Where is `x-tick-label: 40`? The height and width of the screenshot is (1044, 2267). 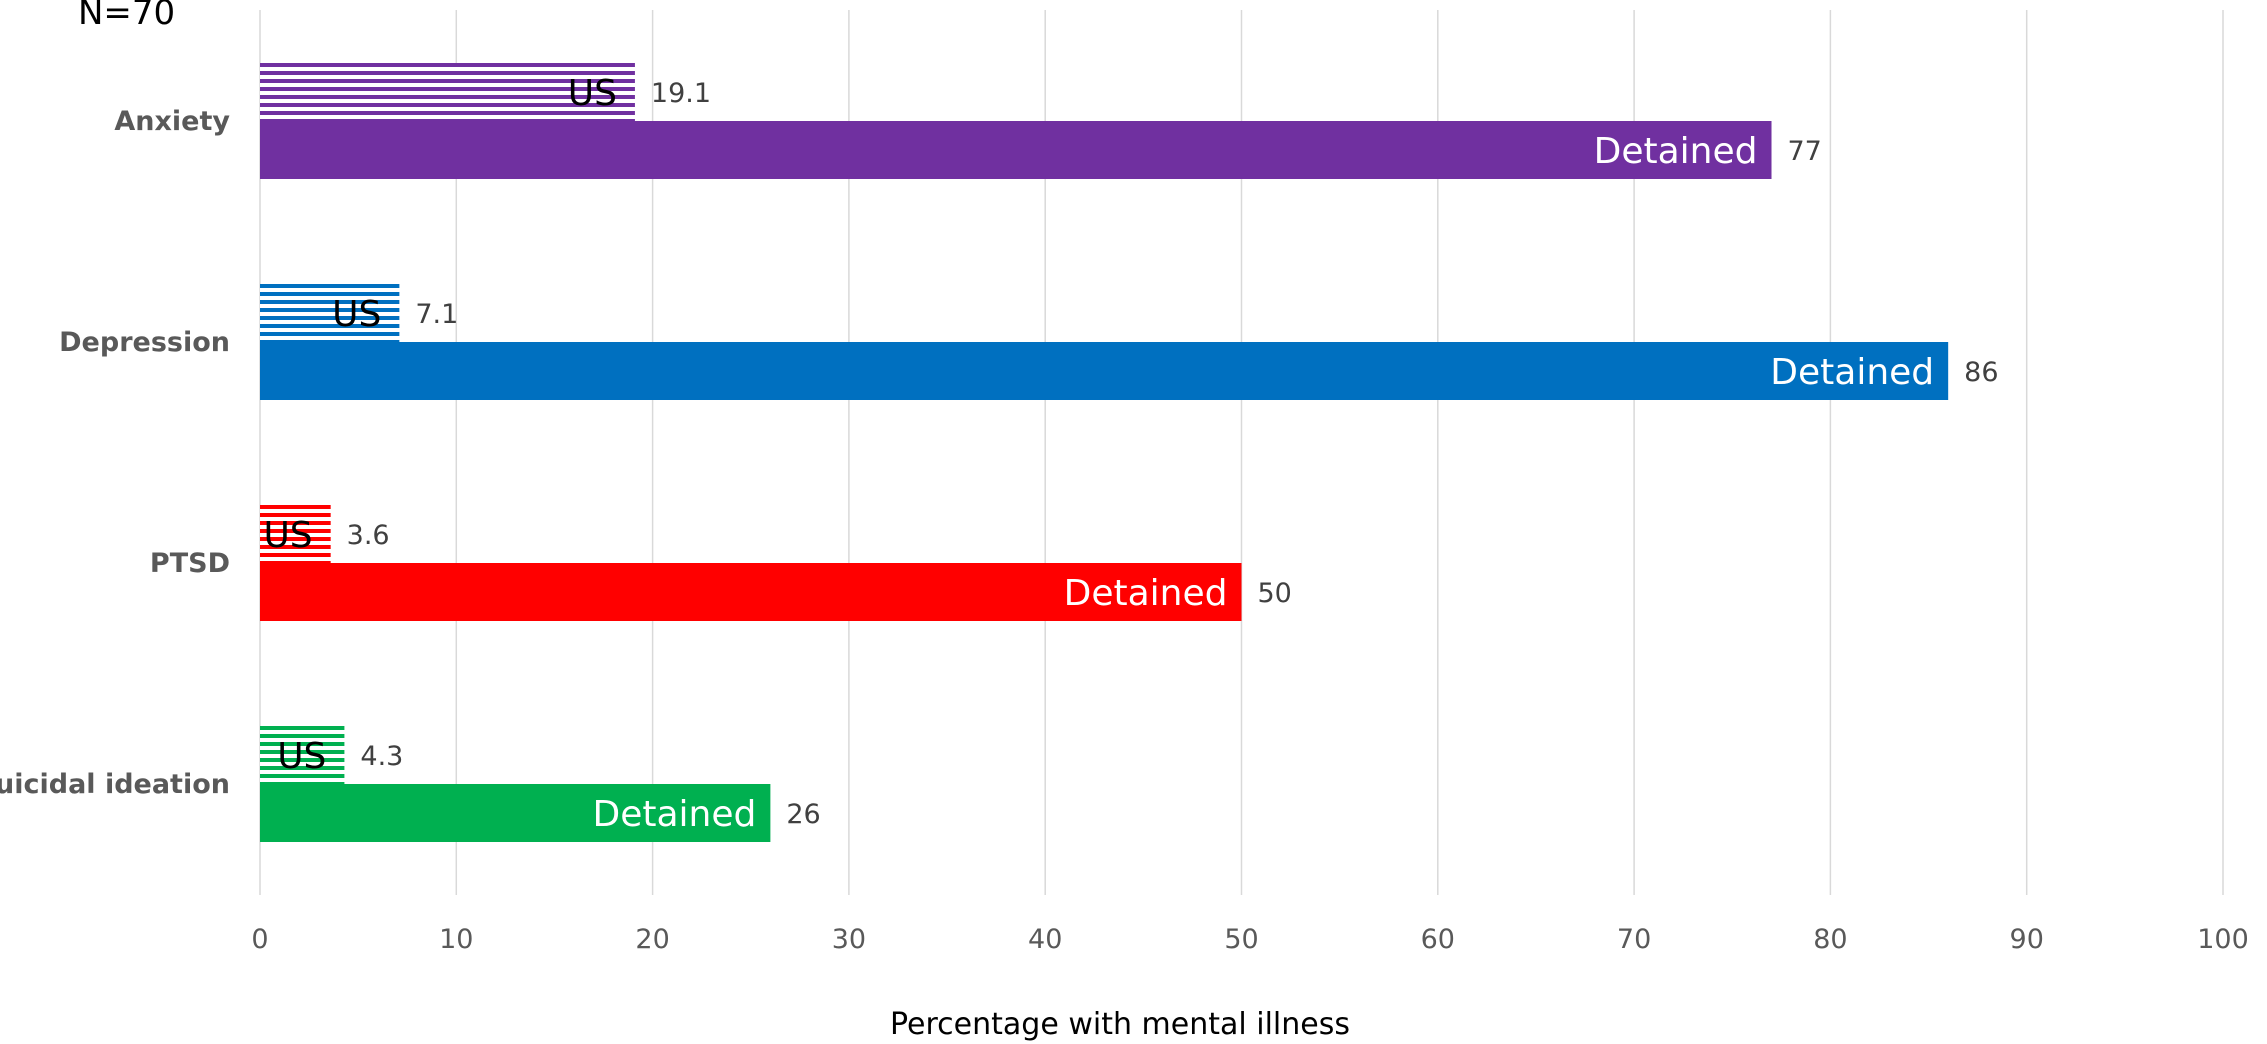
x-tick-label: 40 is located at coordinates (1045, 939).